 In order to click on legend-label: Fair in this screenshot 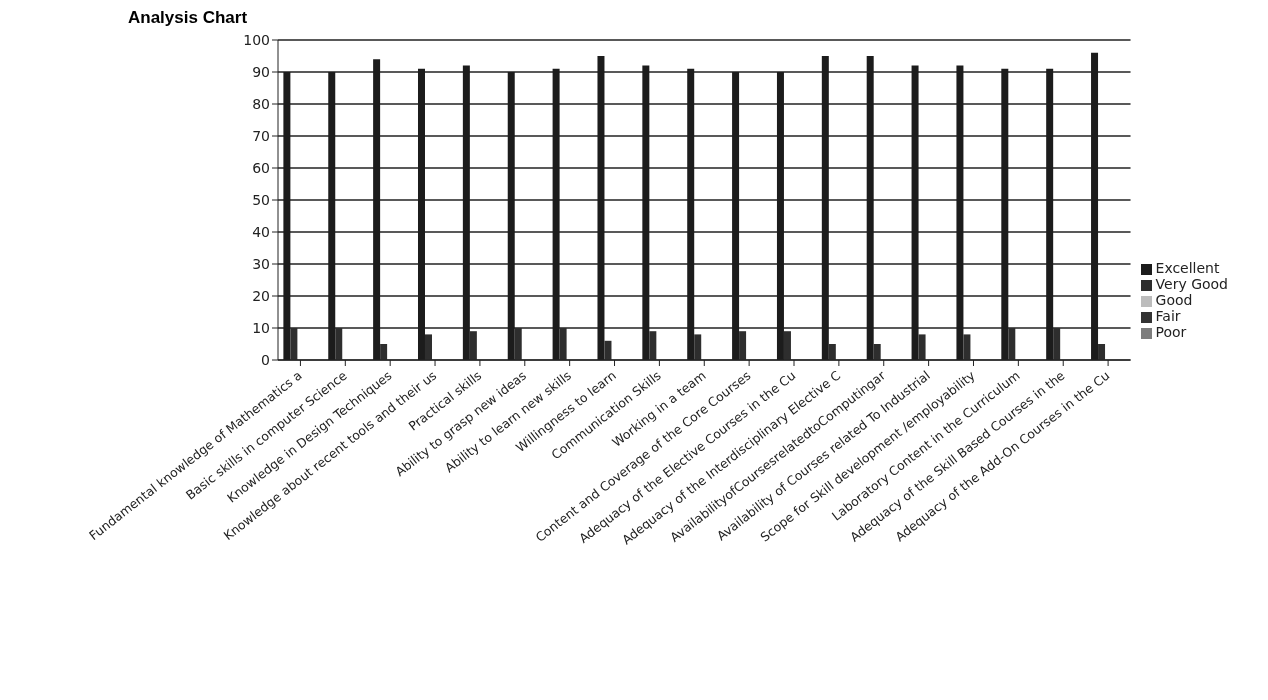, I will do `click(1168, 316)`.